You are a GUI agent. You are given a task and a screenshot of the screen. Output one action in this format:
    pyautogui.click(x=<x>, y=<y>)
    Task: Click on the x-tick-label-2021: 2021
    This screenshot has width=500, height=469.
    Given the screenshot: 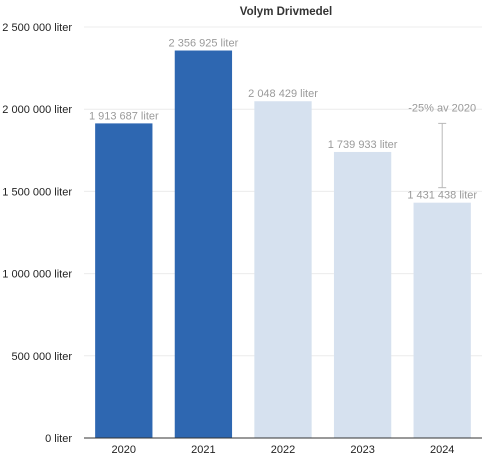 What is the action you would take?
    pyautogui.click(x=203, y=450)
    